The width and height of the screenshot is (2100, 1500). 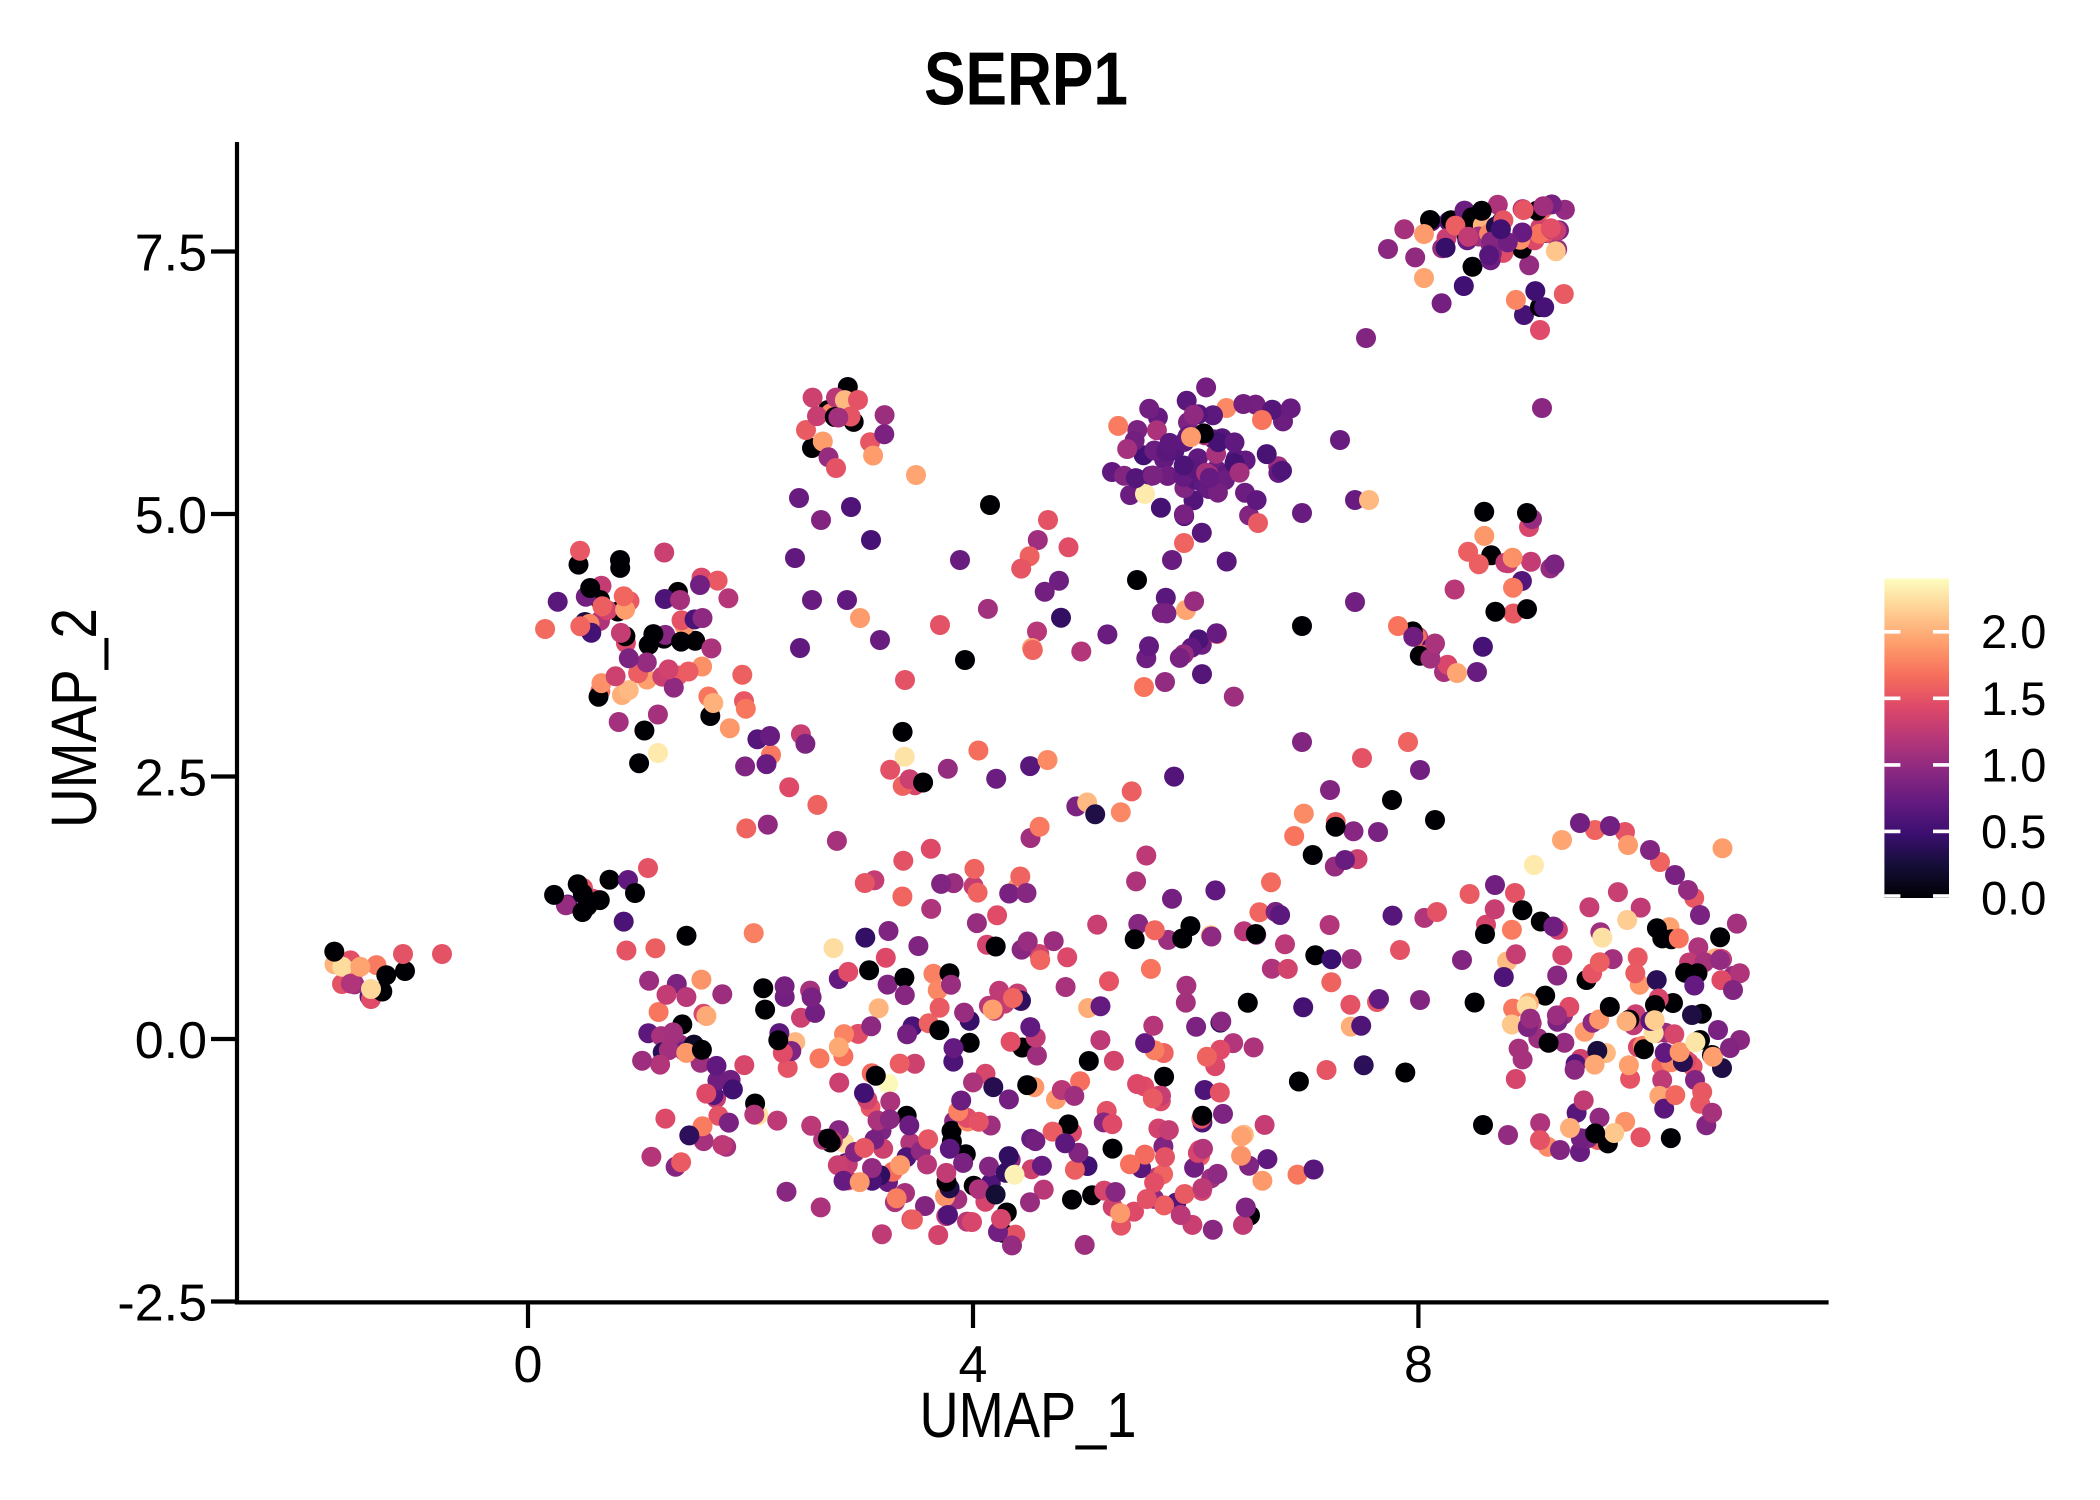 What do you see at coordinates (1026, 79) in the screenshot?
I see `svg-text: SERP1` at bounding box center [1026, 79].